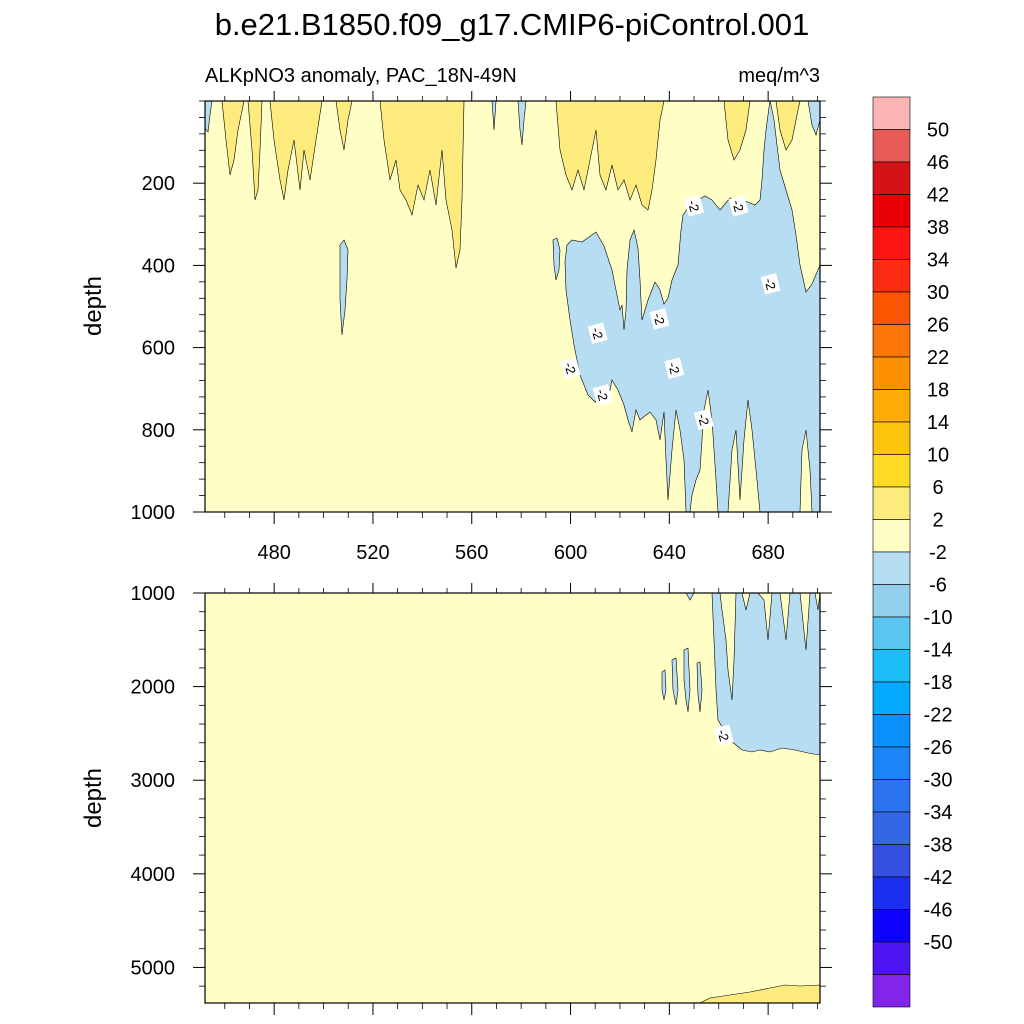 Image resolution: width=1024 pixels, height=1024 pixels. I want to click on colorbar-label: -34, so click(938, 813).